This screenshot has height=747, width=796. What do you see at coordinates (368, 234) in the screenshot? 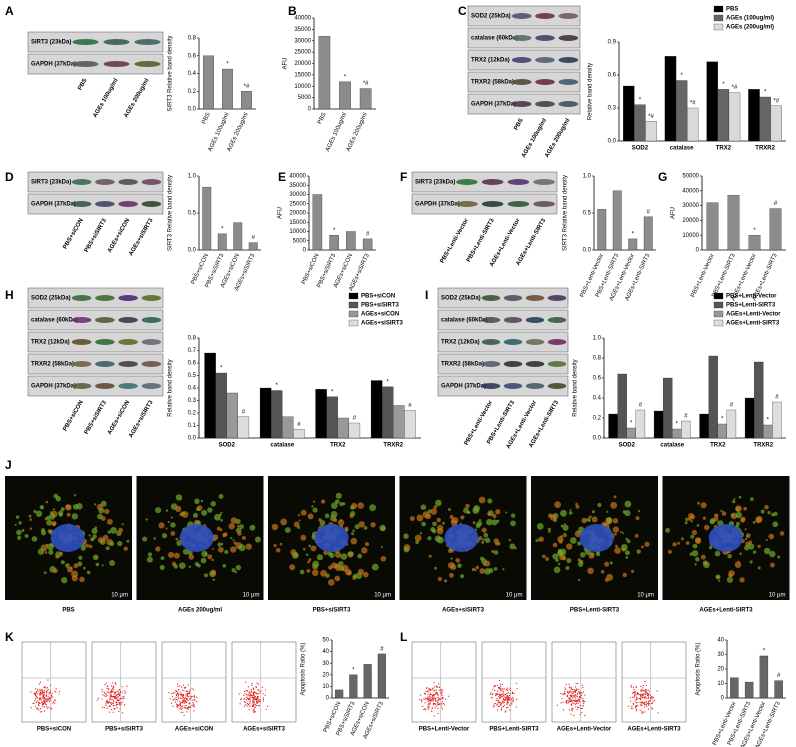
I see `significance-mark: #` at bounding box center [368, 234].